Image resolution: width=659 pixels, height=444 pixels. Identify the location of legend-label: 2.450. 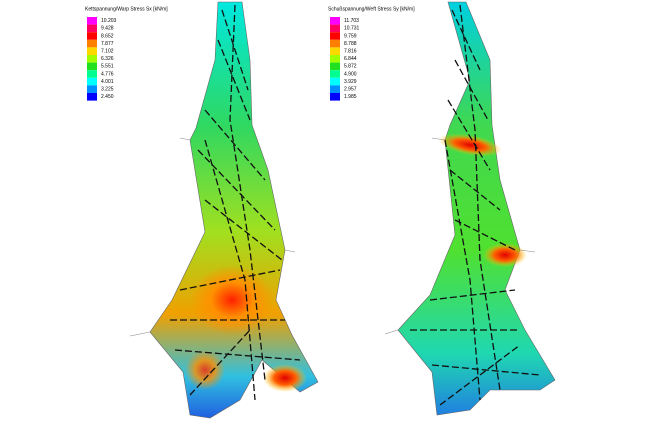
(107, 97).